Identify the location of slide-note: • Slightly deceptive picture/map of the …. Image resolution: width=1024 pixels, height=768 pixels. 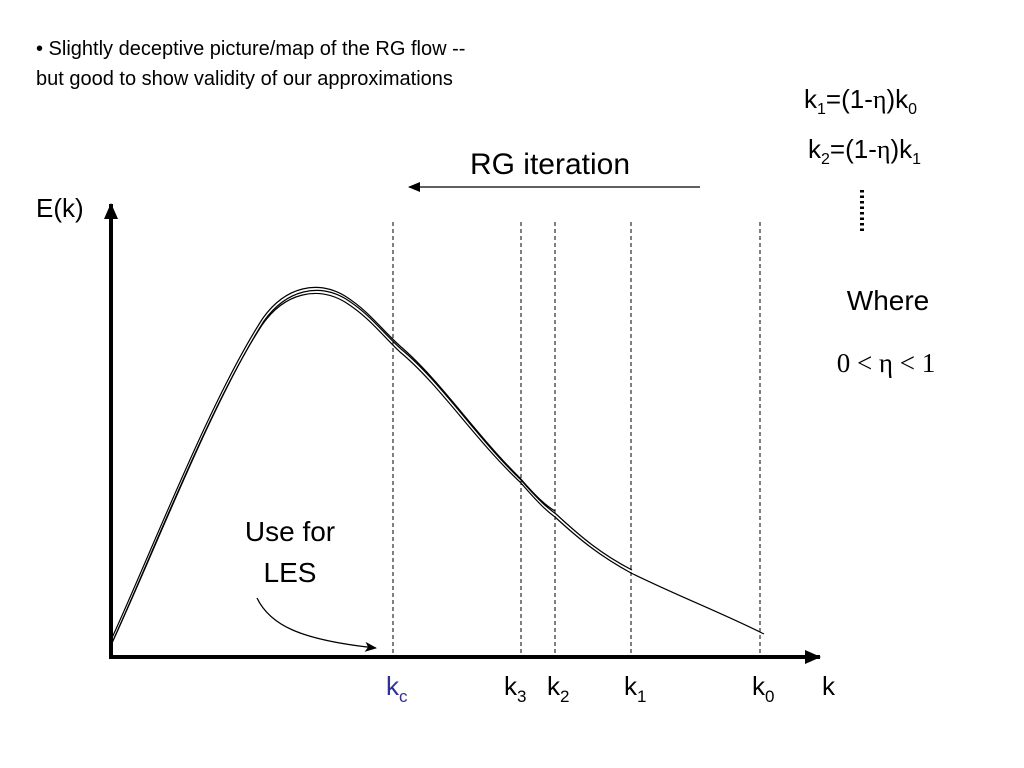
(250, 64).